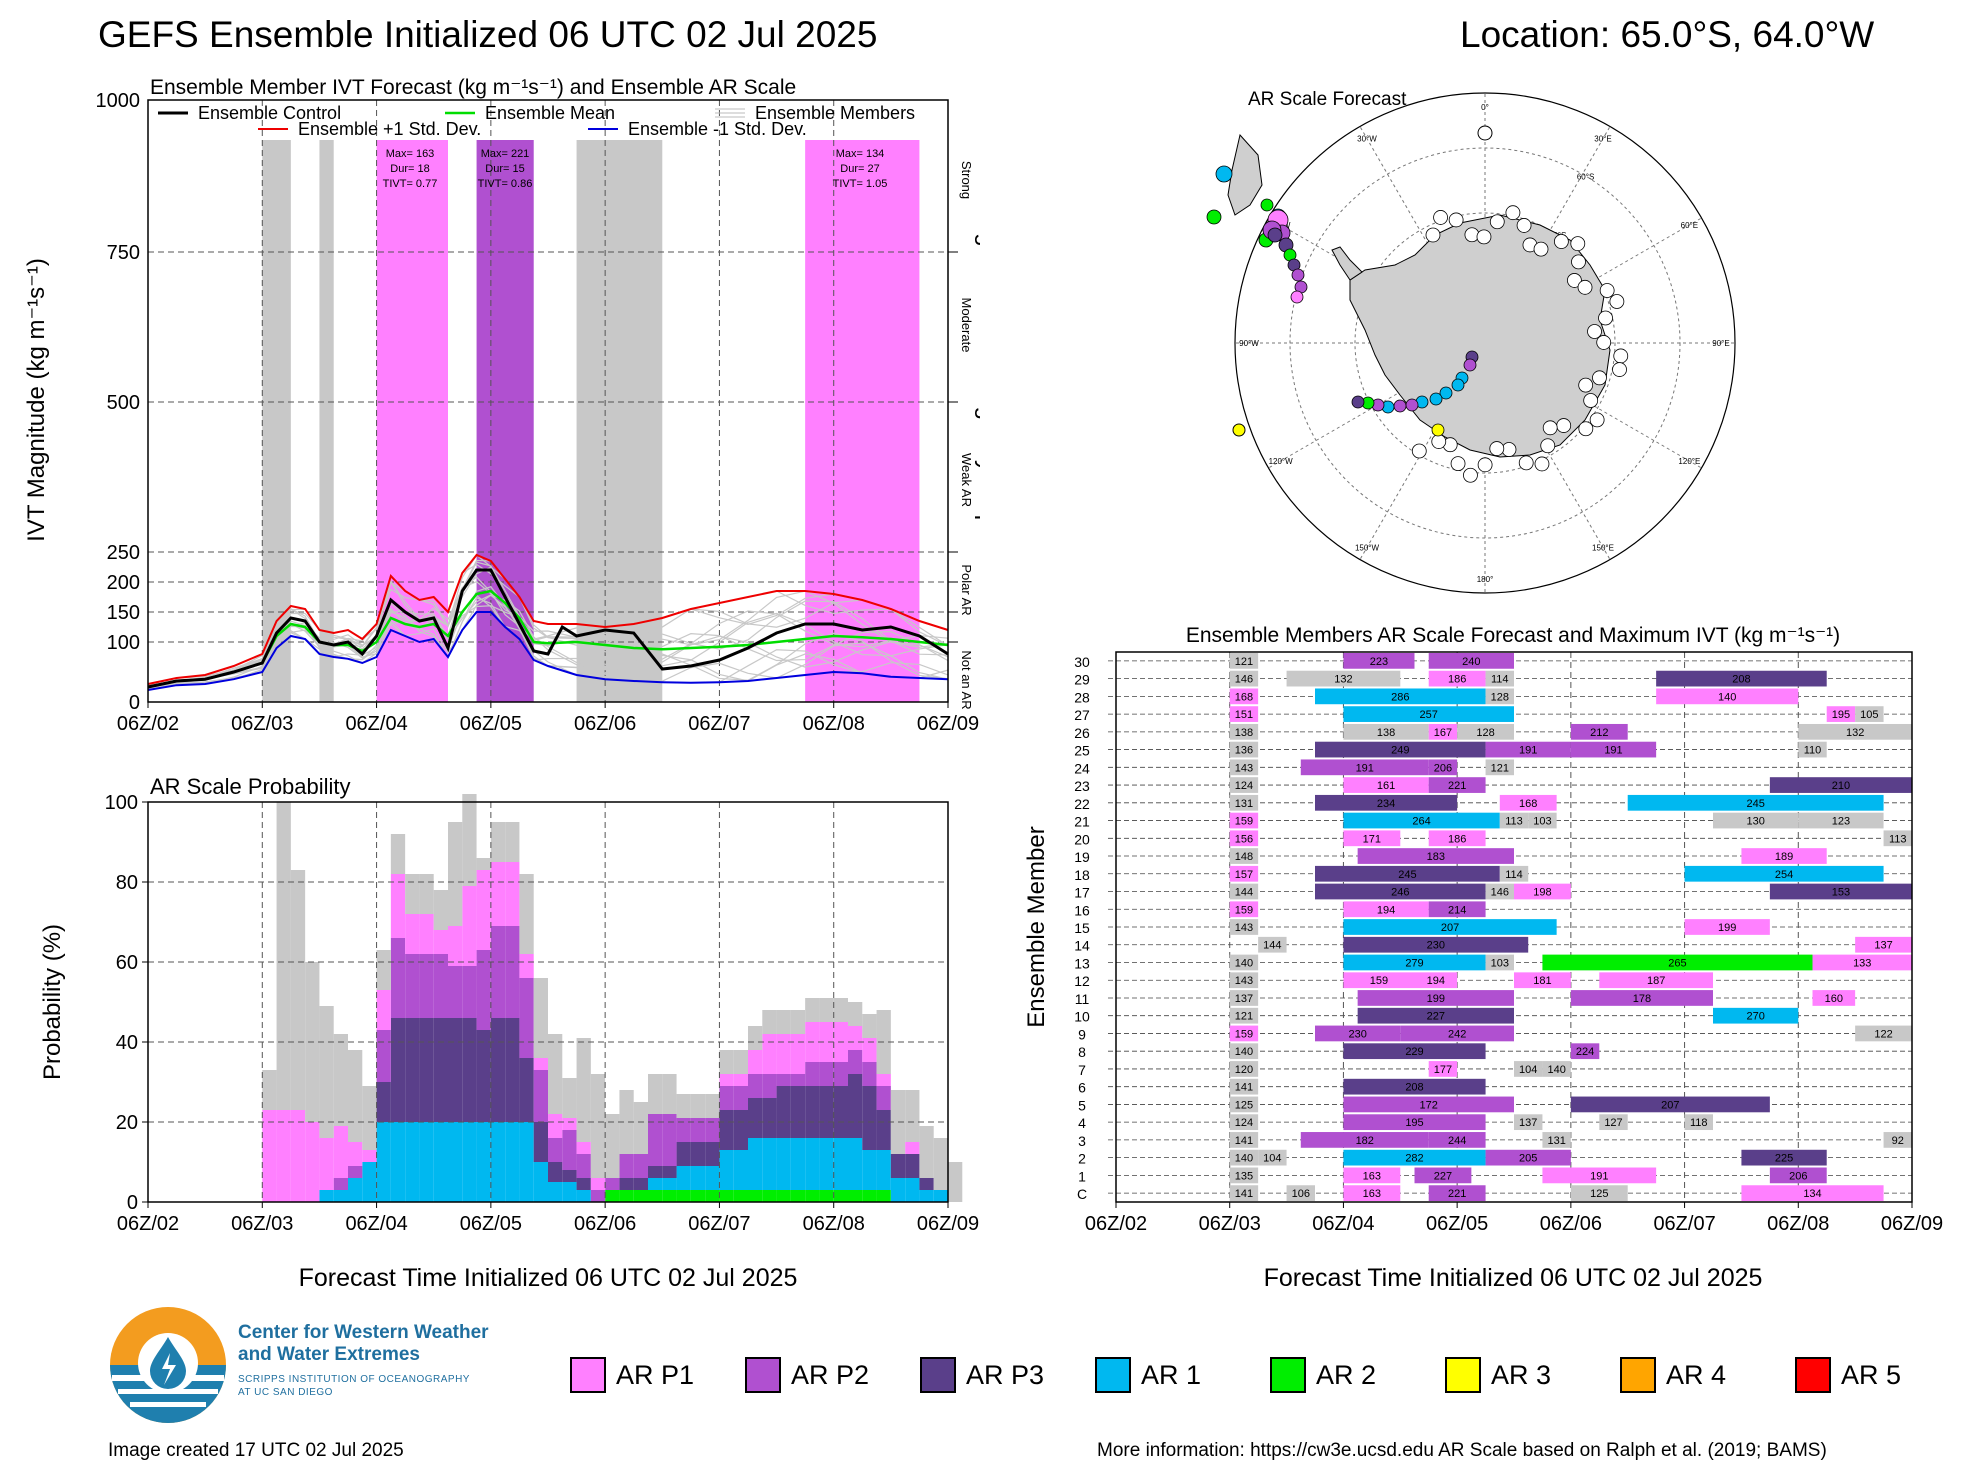 The image size is (1967, 1480). I want to click on member-bar-value: 181, so click(1542, 981).